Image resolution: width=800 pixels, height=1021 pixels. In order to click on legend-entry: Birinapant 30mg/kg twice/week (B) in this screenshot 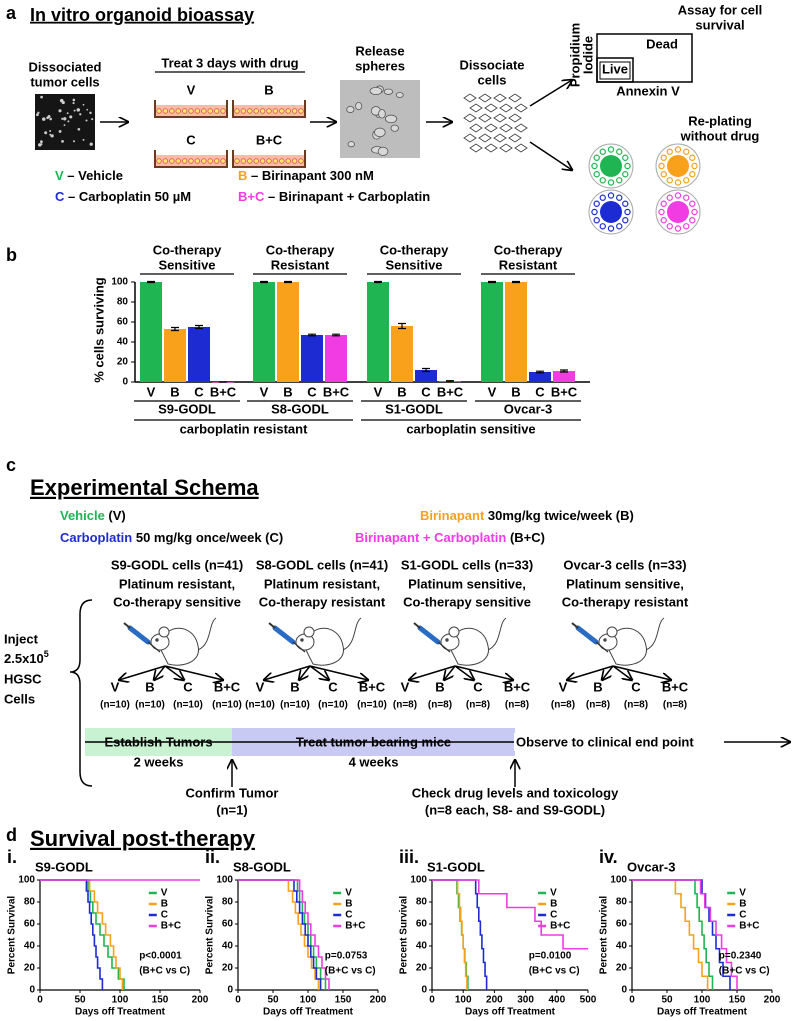, I will do `click(527, 515)`.